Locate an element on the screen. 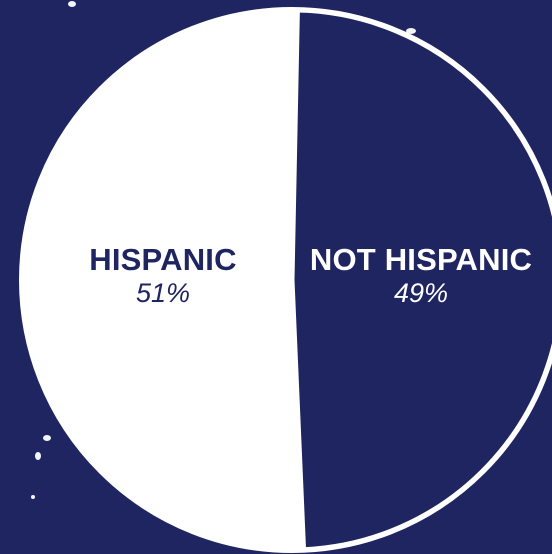  hispanic-label-block: HISPANIC 51% is located at coordinates (163, 275).